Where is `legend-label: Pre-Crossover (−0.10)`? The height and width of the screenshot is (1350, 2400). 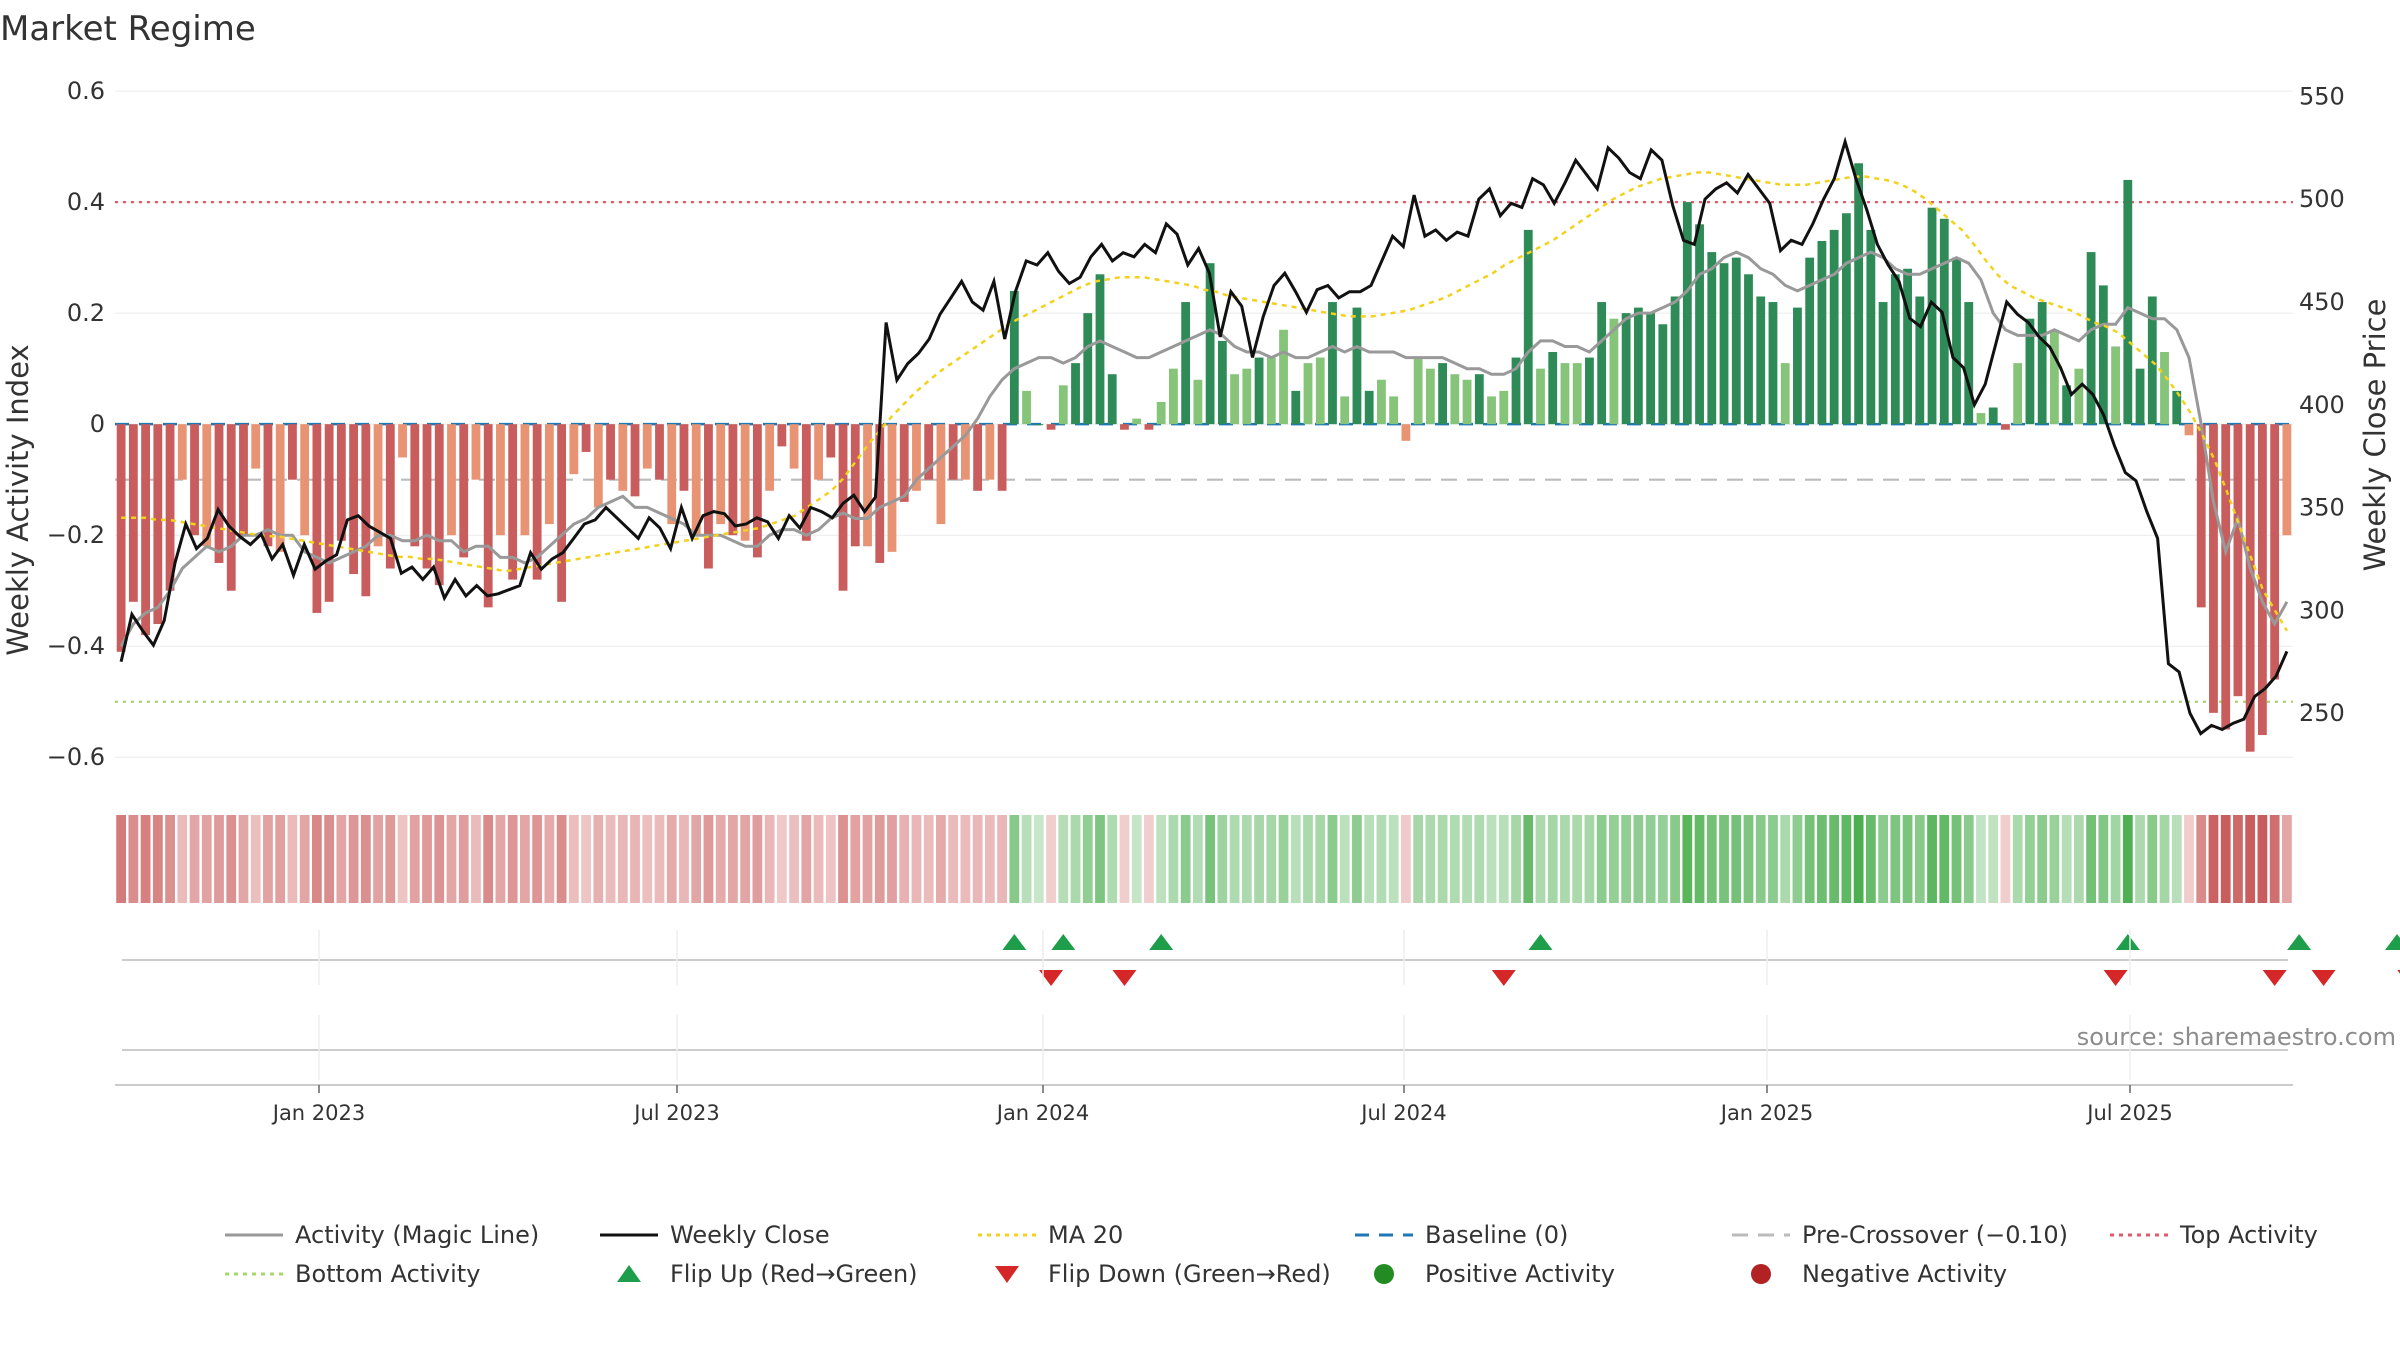 legend-label: Pre-Crossover (−0.10) is located at coordinates (1935, 1235).